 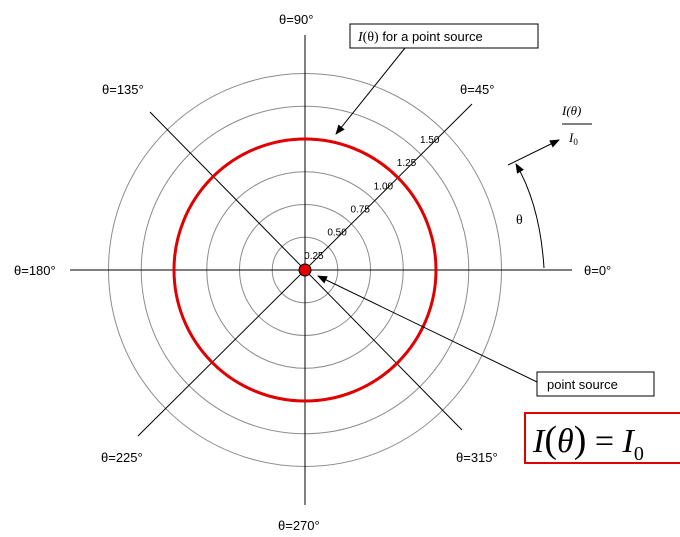 I want to click on ratio-denominator: I0, so click(x=573, y=138).